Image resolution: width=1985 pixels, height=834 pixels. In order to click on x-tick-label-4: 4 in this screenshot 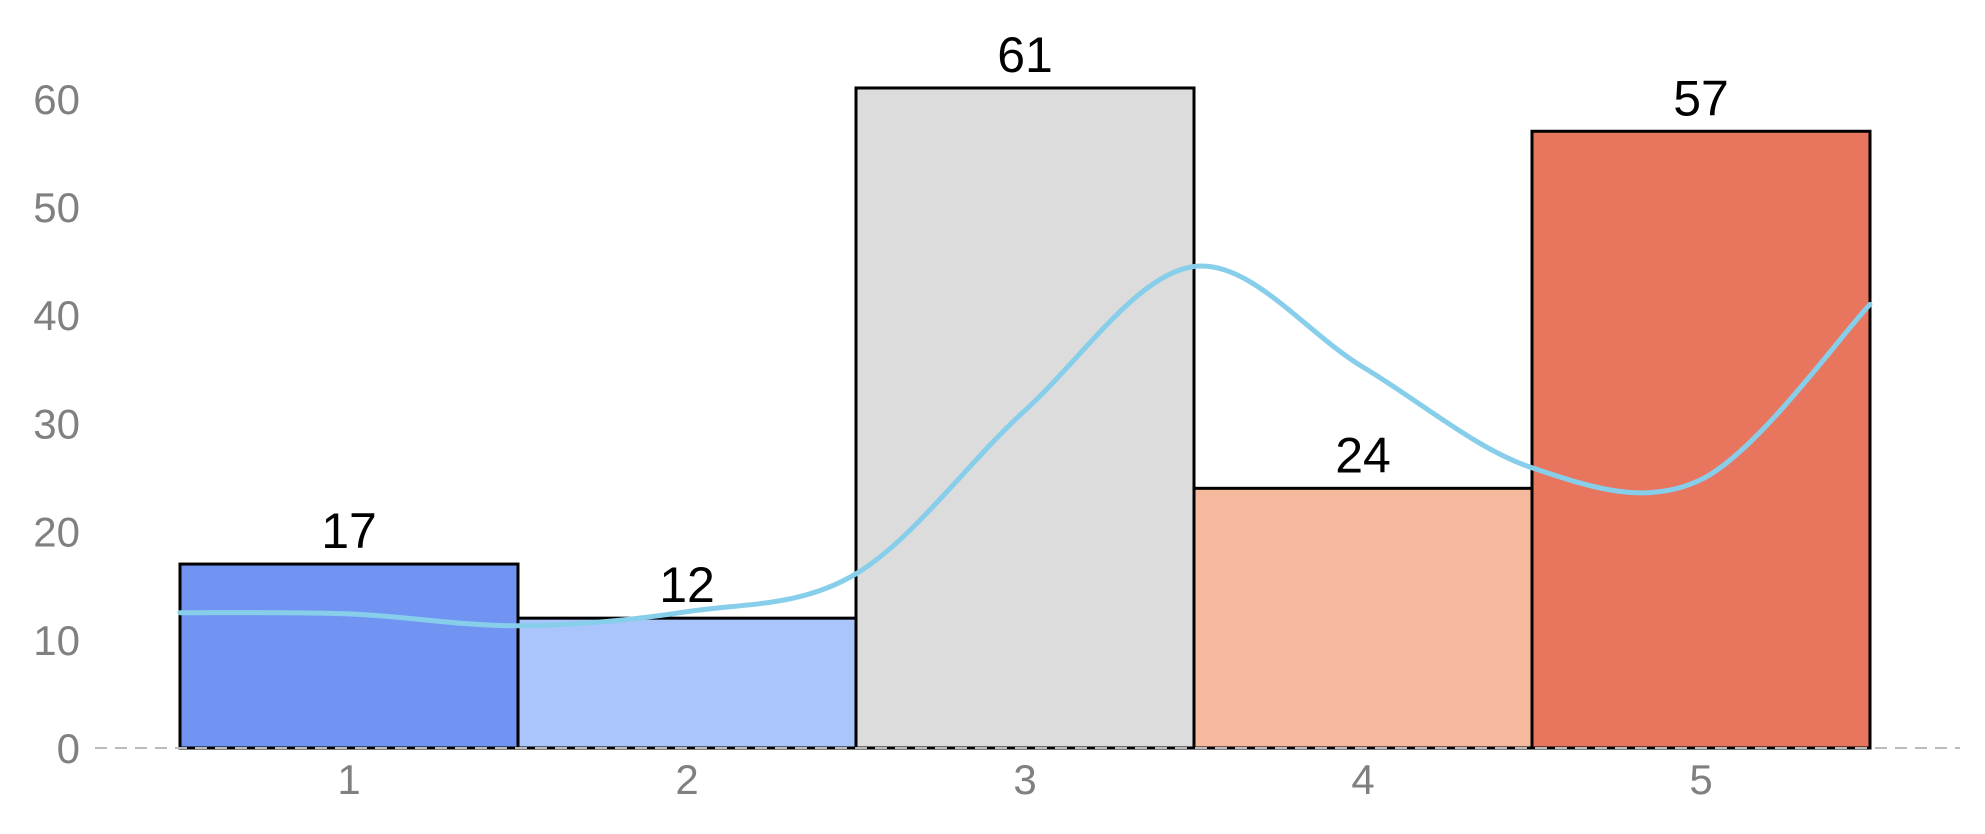, I will do `click(1362, 779)`.